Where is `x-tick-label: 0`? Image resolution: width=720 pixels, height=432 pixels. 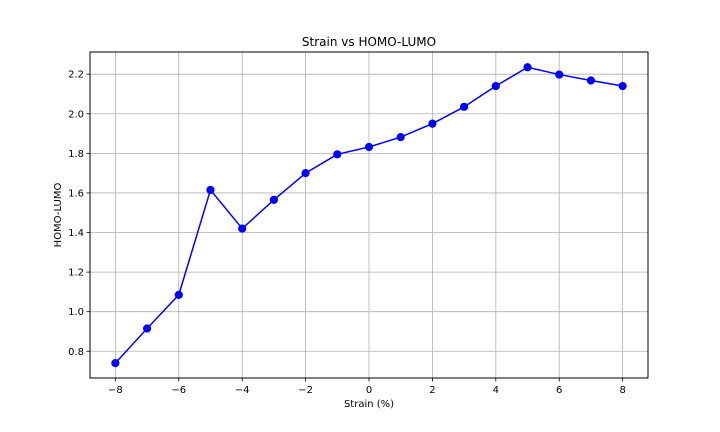 x-tick-label: 0 is located at coordinates (369, 390).